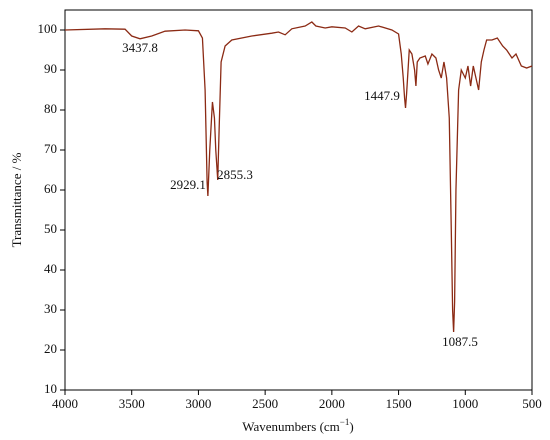  I want to click on y-tick-label: 90, so click(50, 68).